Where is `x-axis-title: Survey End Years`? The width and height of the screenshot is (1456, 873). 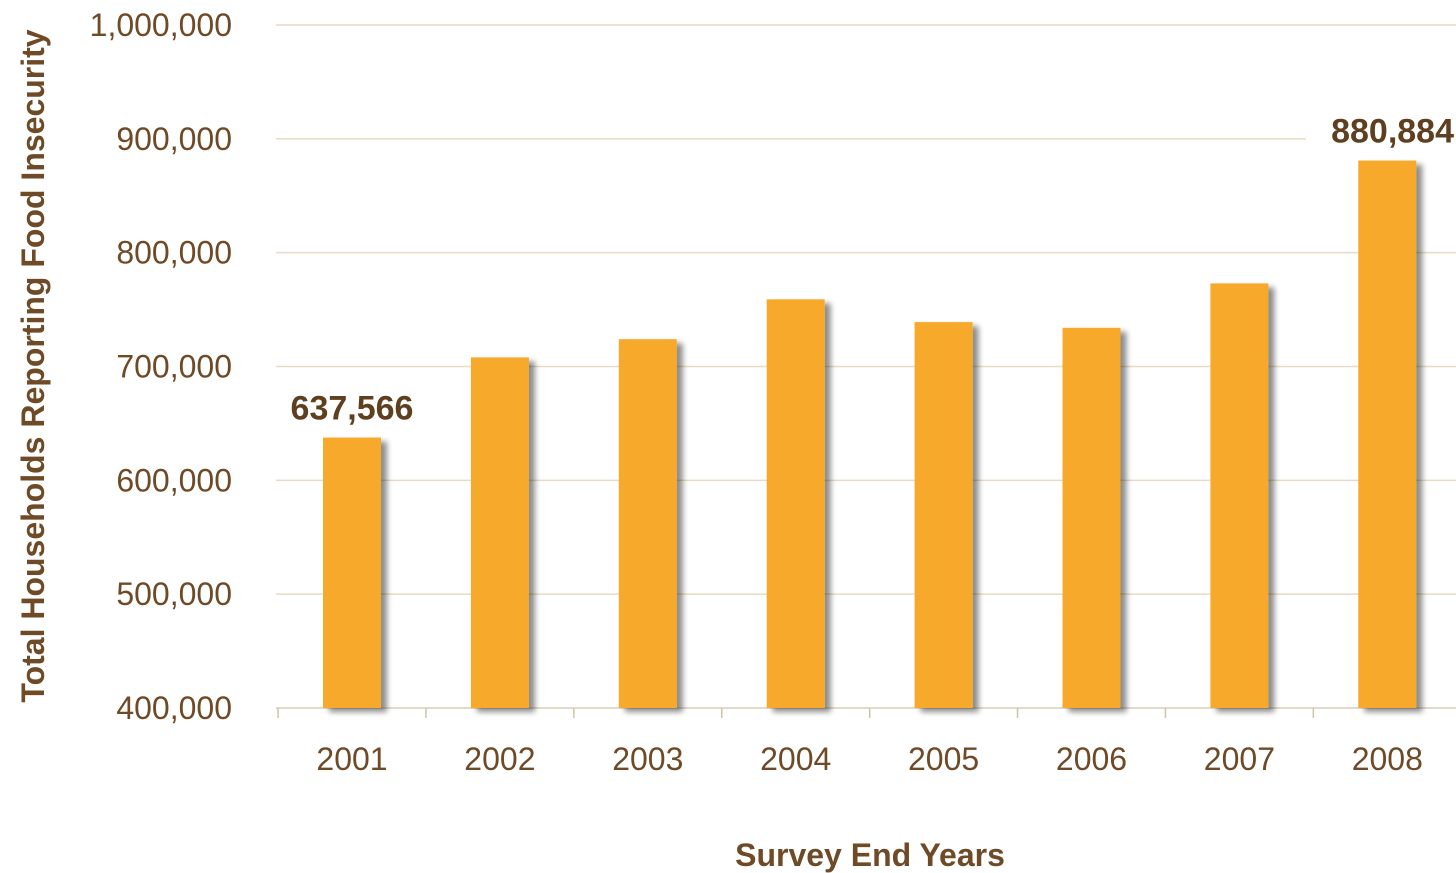 x-axis-title: Survey End Years is located at coordinates (870, 855).